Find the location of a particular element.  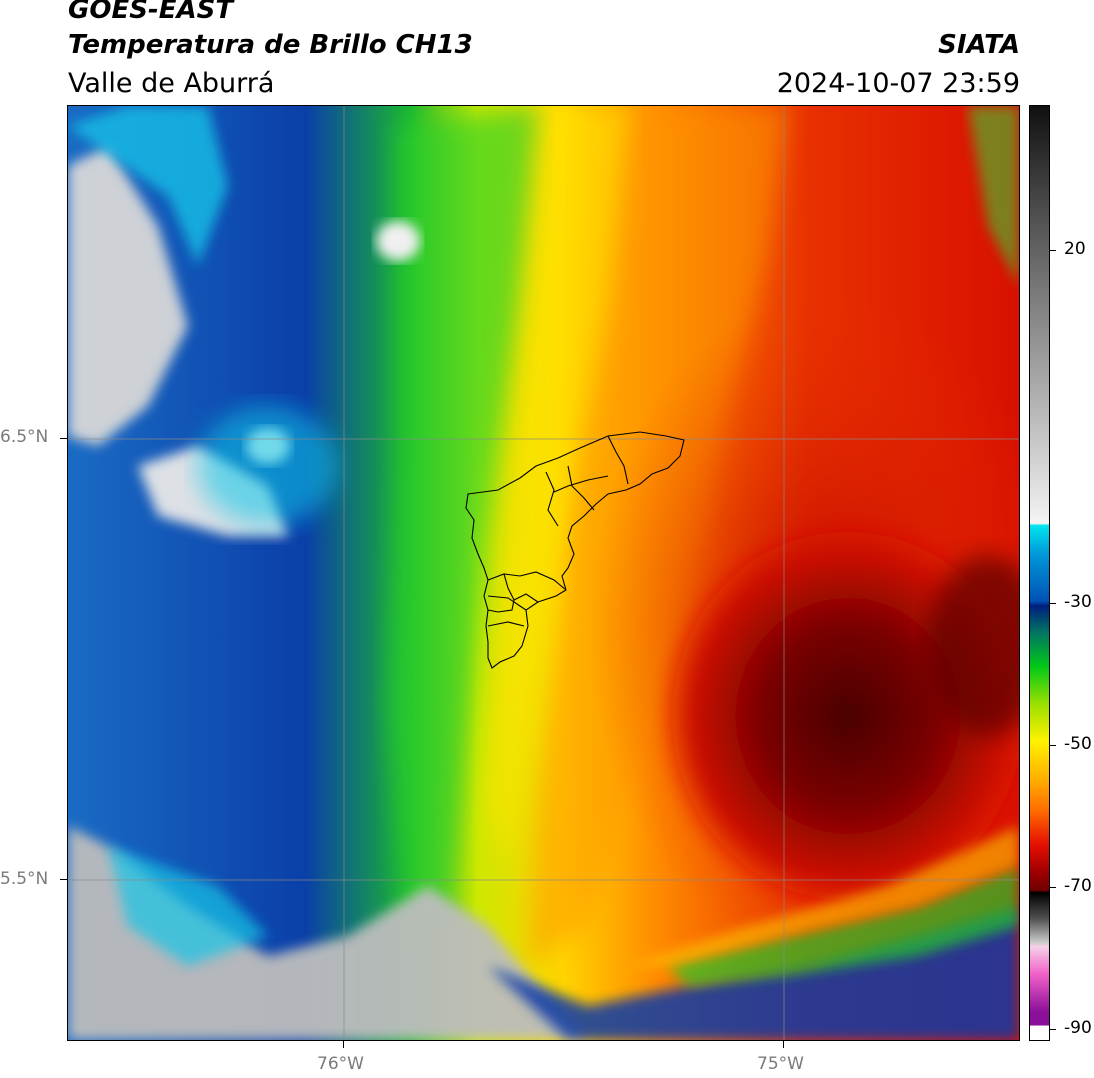

datetime-label: 2024-10-07 23:59 is located at coordinates (898, 83).